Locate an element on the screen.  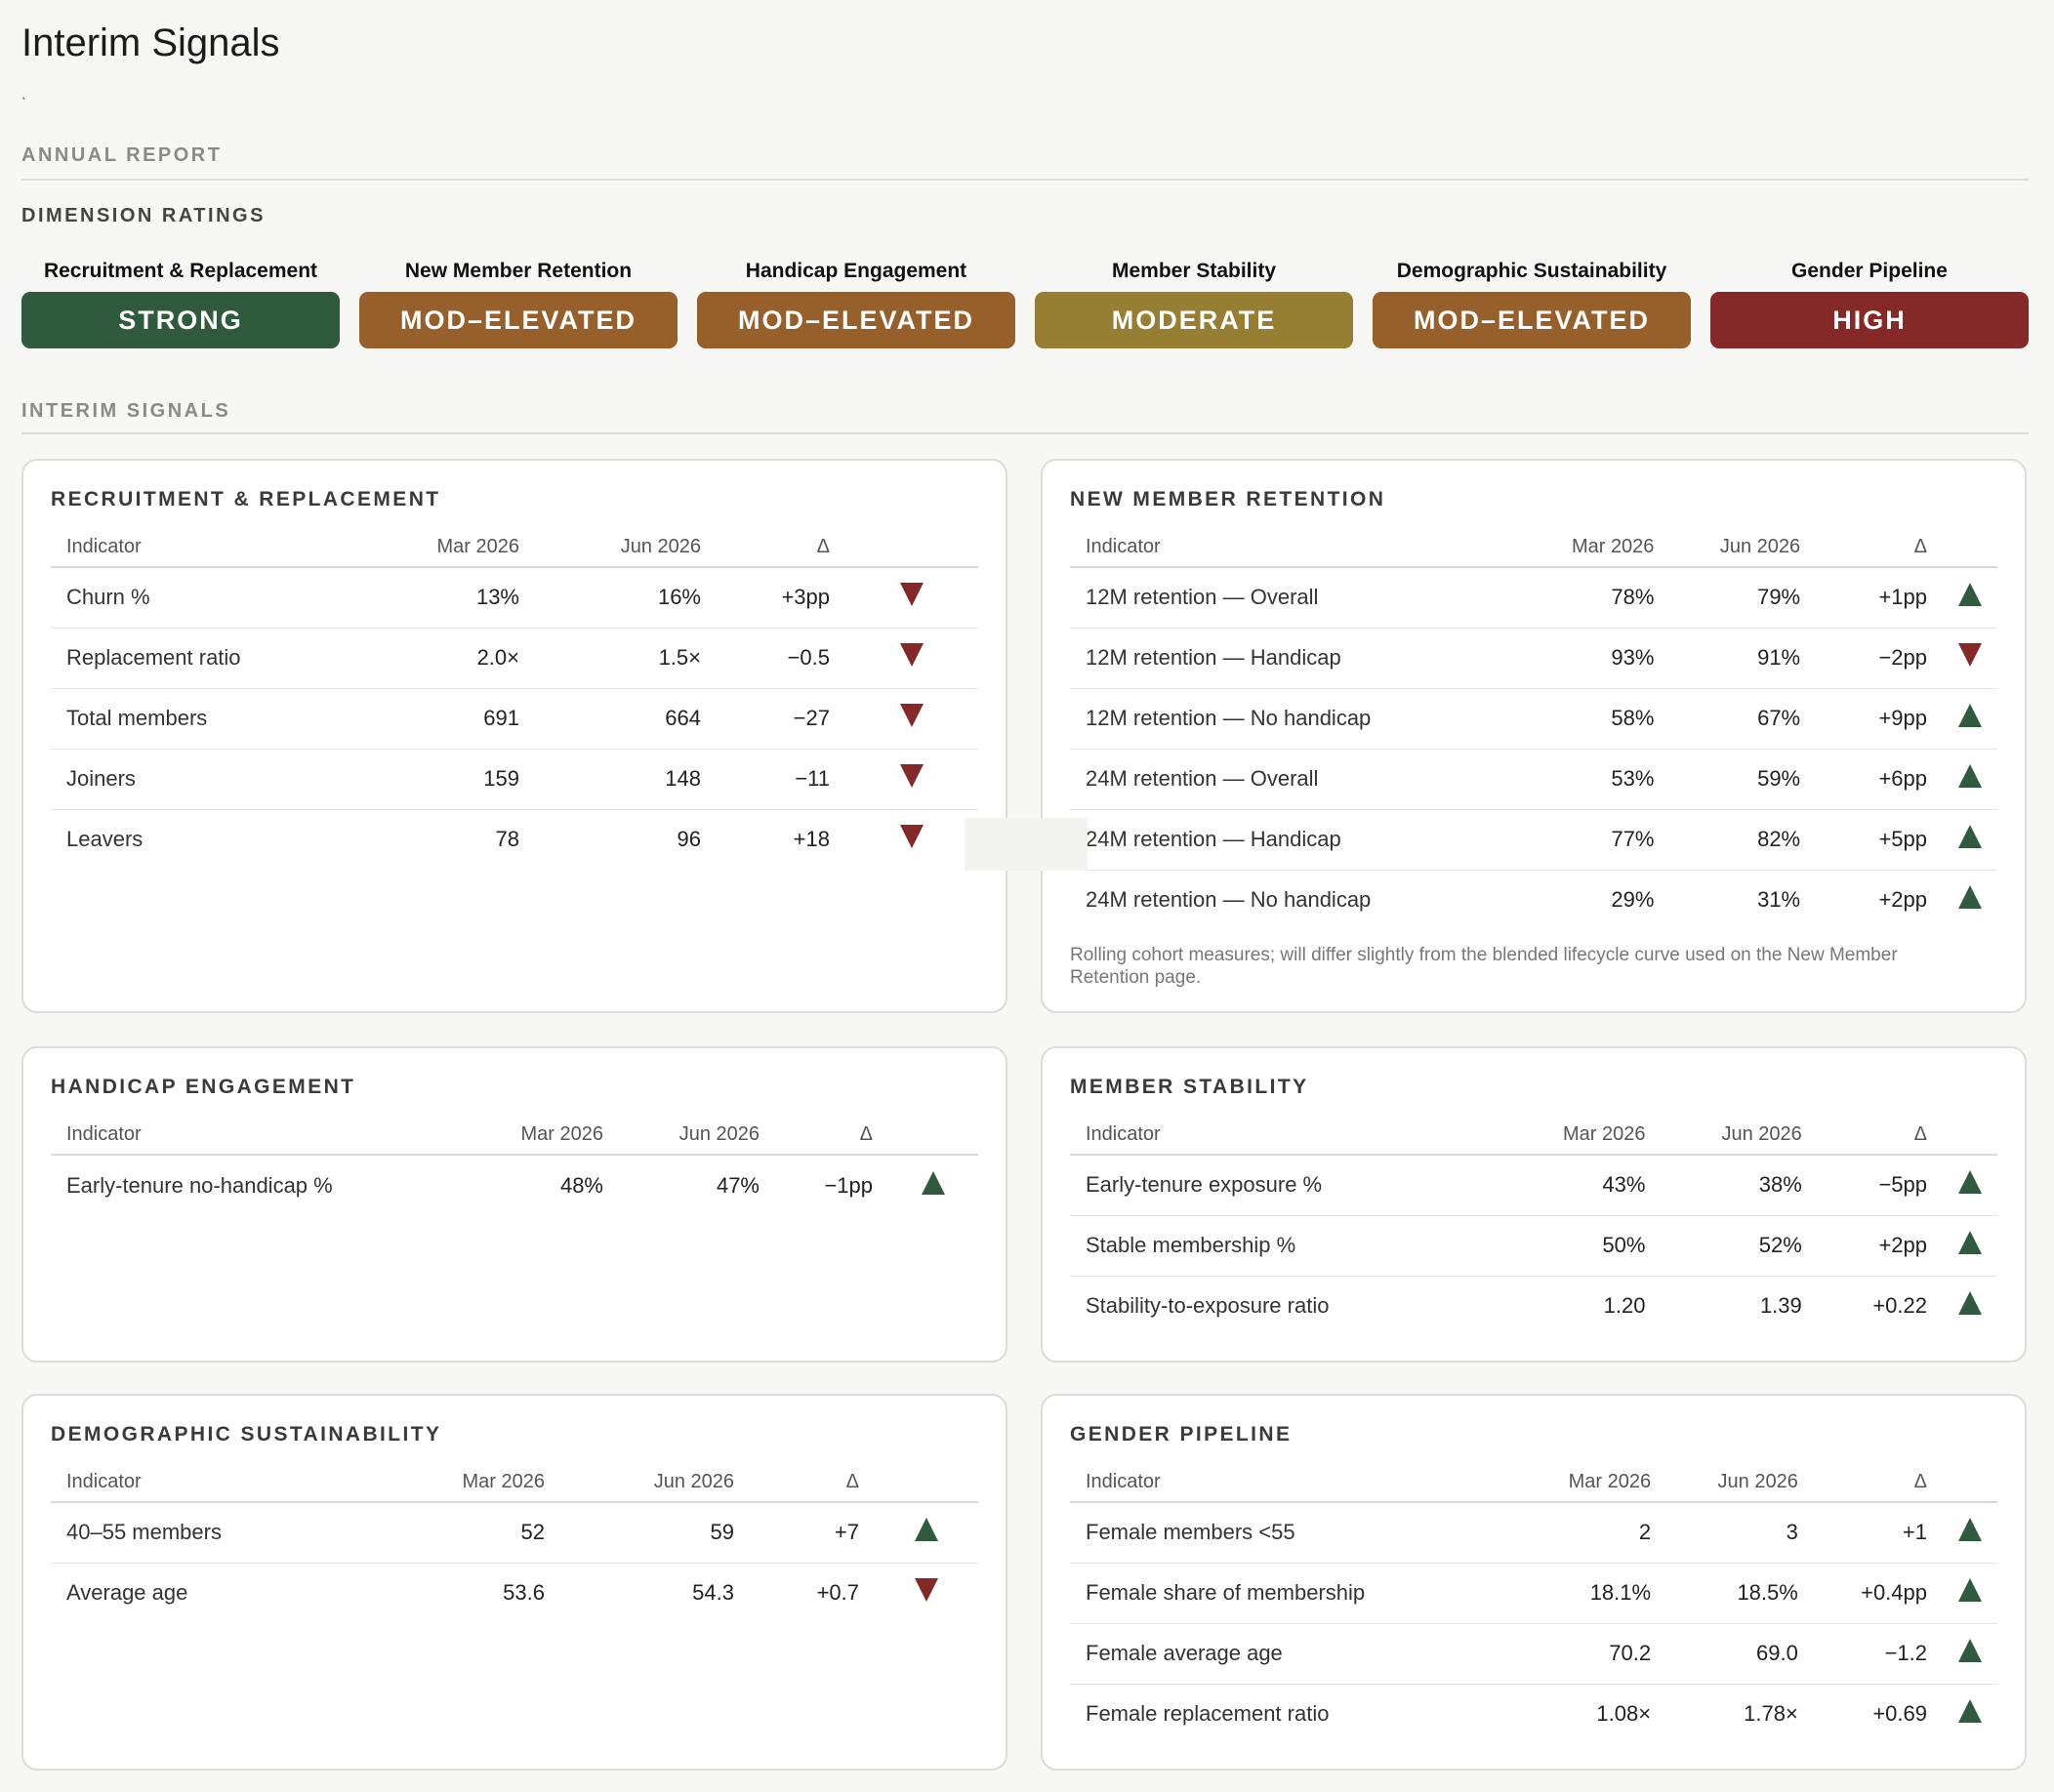
jun-2026-cell: 148 is located at coordinates (626, 779).